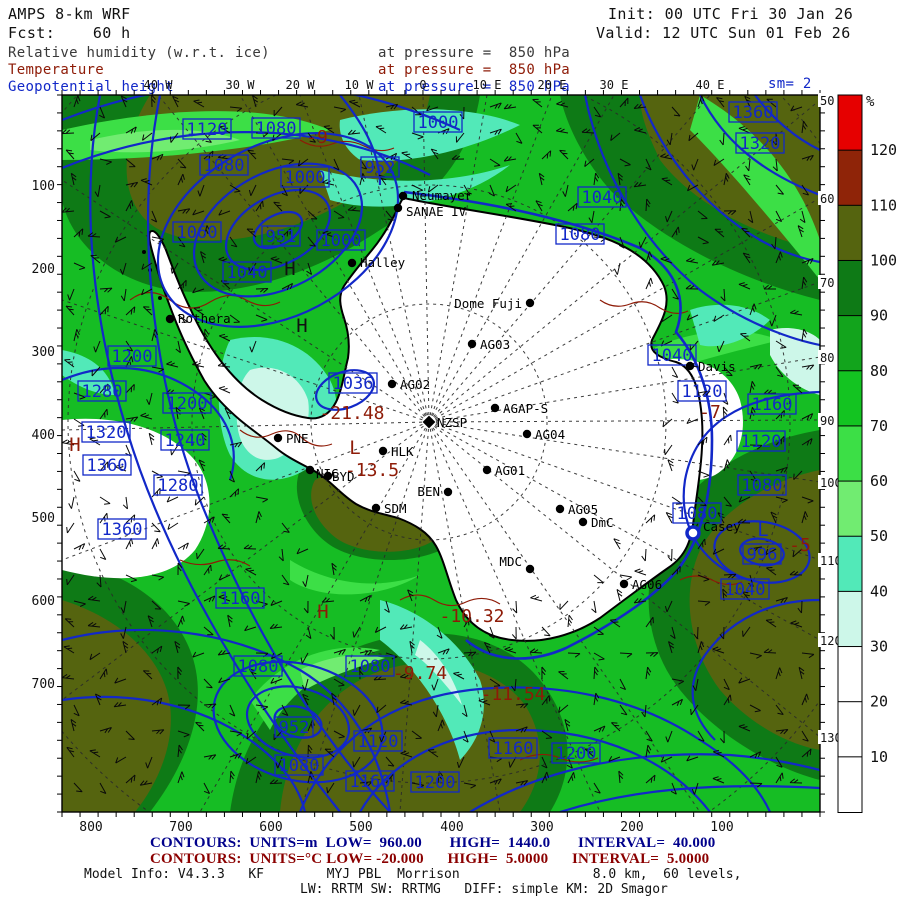 The image size is (900, 900). Describe the element at coordinates (428, 491) in the screenshot. I see `station-label: BEN` at that location.